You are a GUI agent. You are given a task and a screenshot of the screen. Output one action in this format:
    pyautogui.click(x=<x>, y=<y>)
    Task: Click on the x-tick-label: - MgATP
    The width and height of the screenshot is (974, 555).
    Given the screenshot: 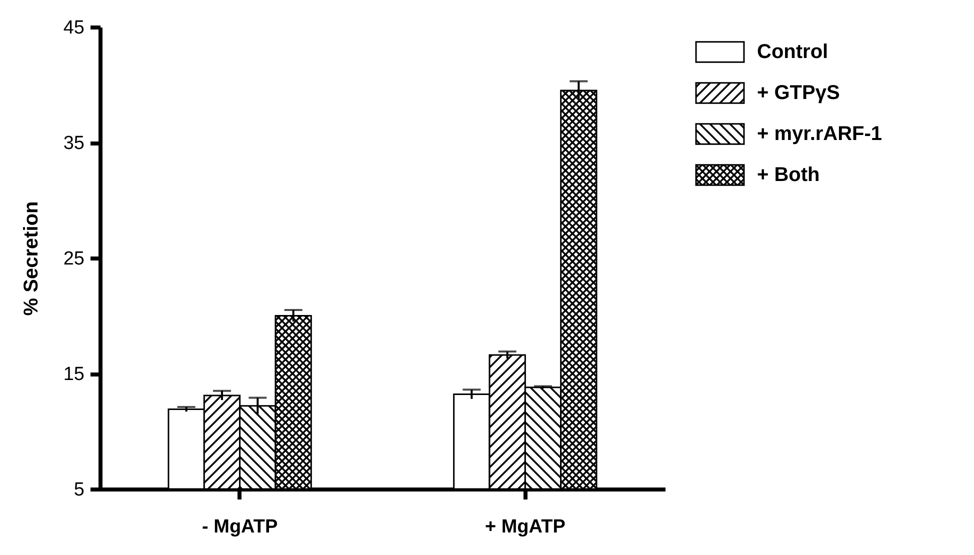 What is the action you would take?
    pyautogui.click(x=240, y=527)
    